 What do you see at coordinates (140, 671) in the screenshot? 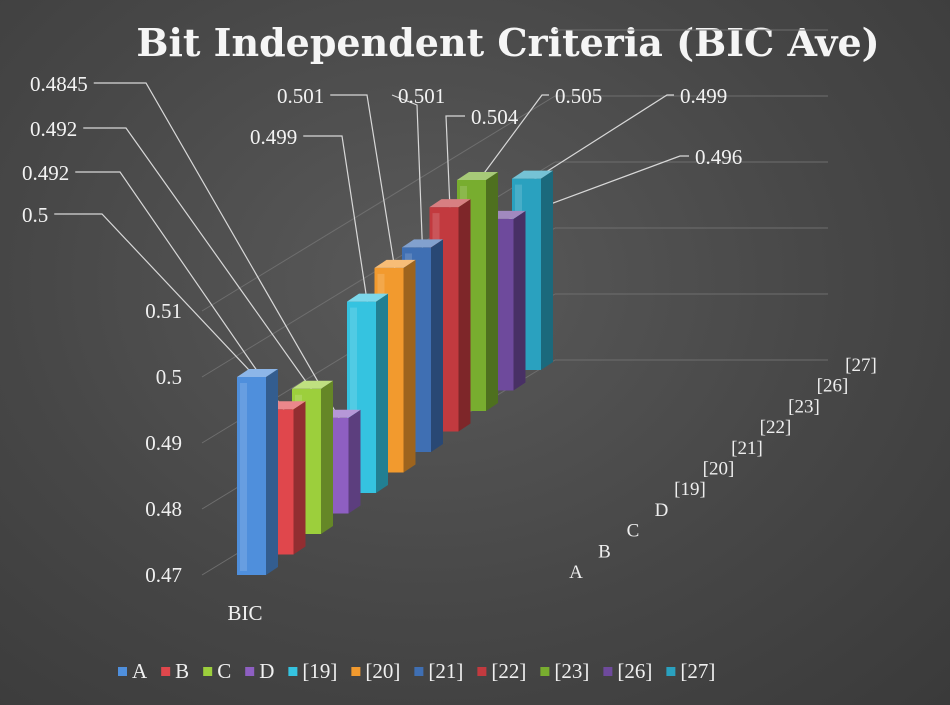
I see `legend-label: A` at bounding box center [140, 671].